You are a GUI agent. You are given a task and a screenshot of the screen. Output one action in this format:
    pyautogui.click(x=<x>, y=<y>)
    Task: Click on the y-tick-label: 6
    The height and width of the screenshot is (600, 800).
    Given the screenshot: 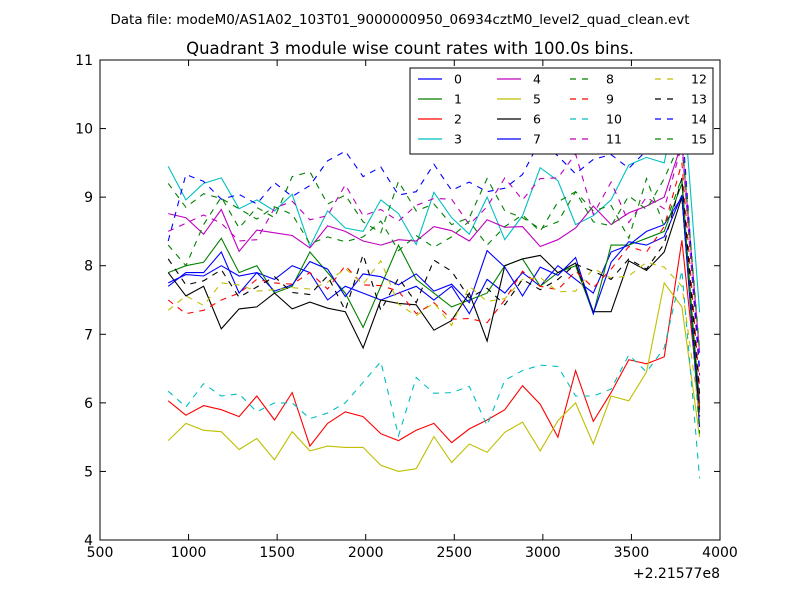 What is the action you would take?
    pyautogui.click(x=88, y=404)
    